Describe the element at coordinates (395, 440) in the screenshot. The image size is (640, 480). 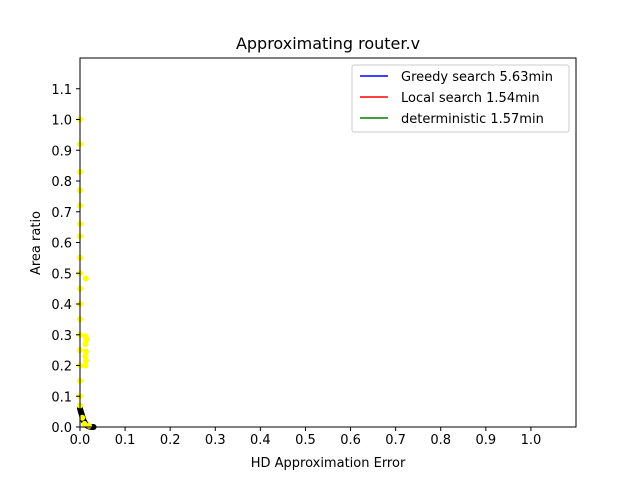
I see `x-tick-label: 0.7` at that location.